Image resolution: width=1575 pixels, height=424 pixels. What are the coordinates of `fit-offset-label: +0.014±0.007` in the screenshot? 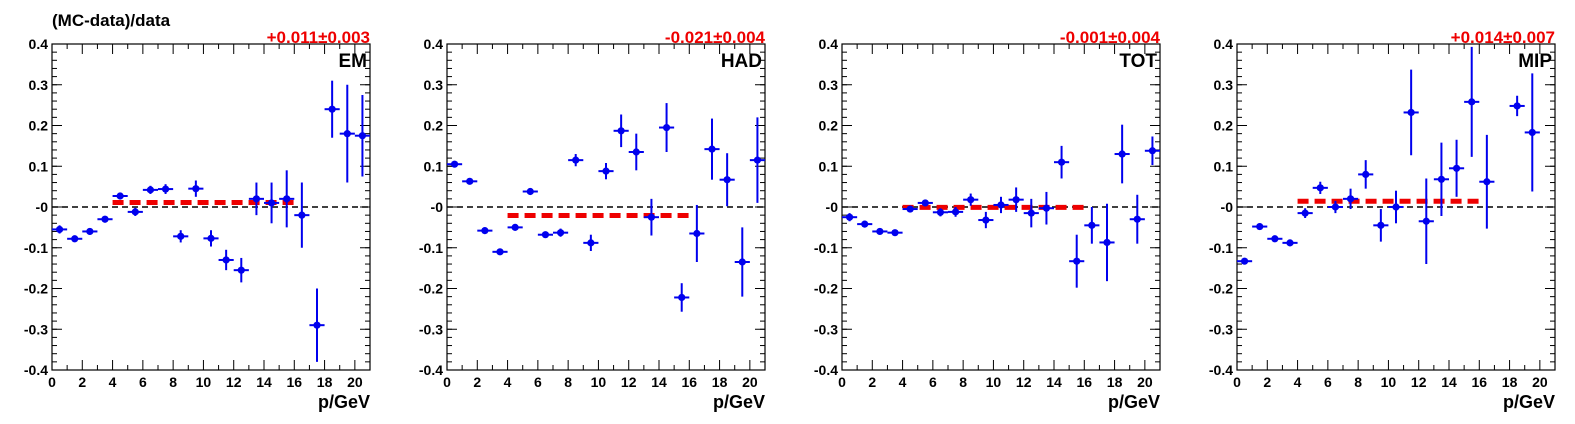 It's located at (1503, 37).